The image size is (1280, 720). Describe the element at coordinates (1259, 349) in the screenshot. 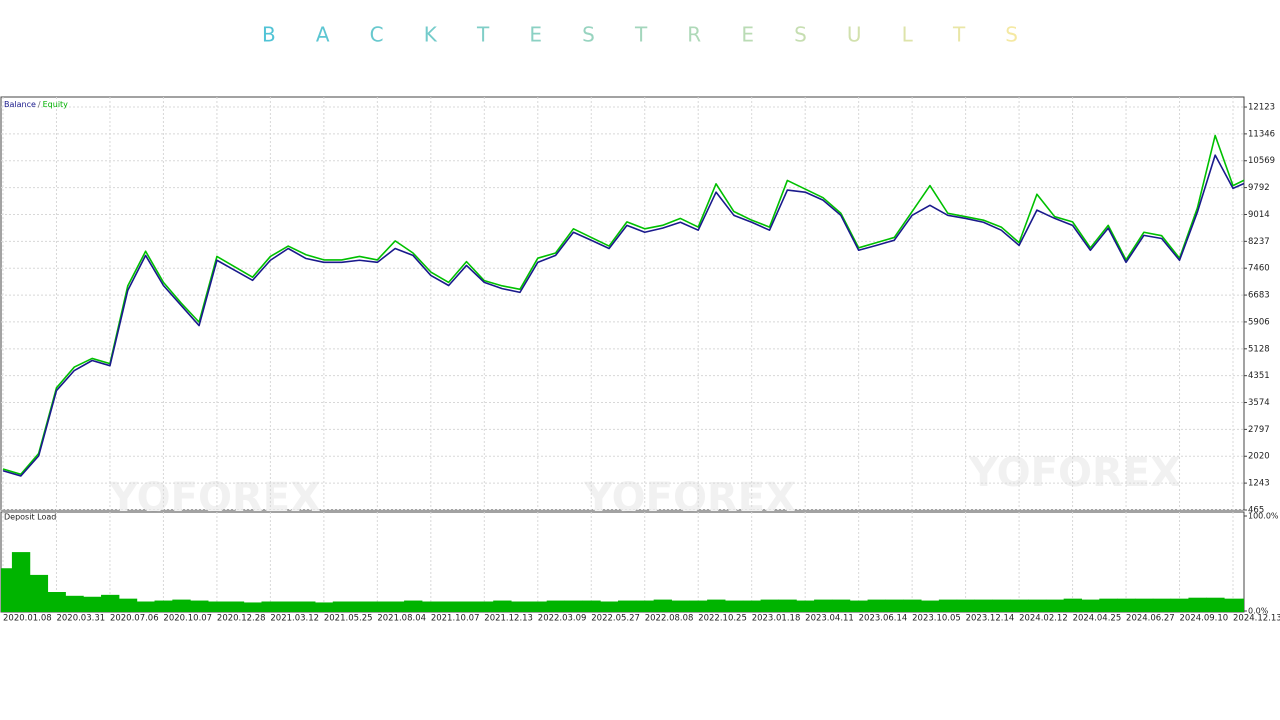

I see `y-tick-label: 5128` at that location.